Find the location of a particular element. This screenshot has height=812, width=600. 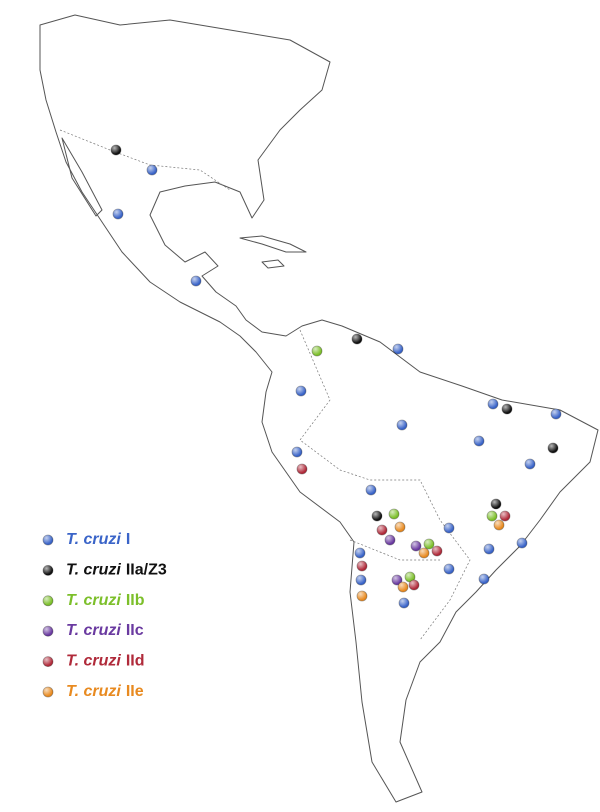

legend-label: T. cruzi IIe is located at coordinates (105, 691).